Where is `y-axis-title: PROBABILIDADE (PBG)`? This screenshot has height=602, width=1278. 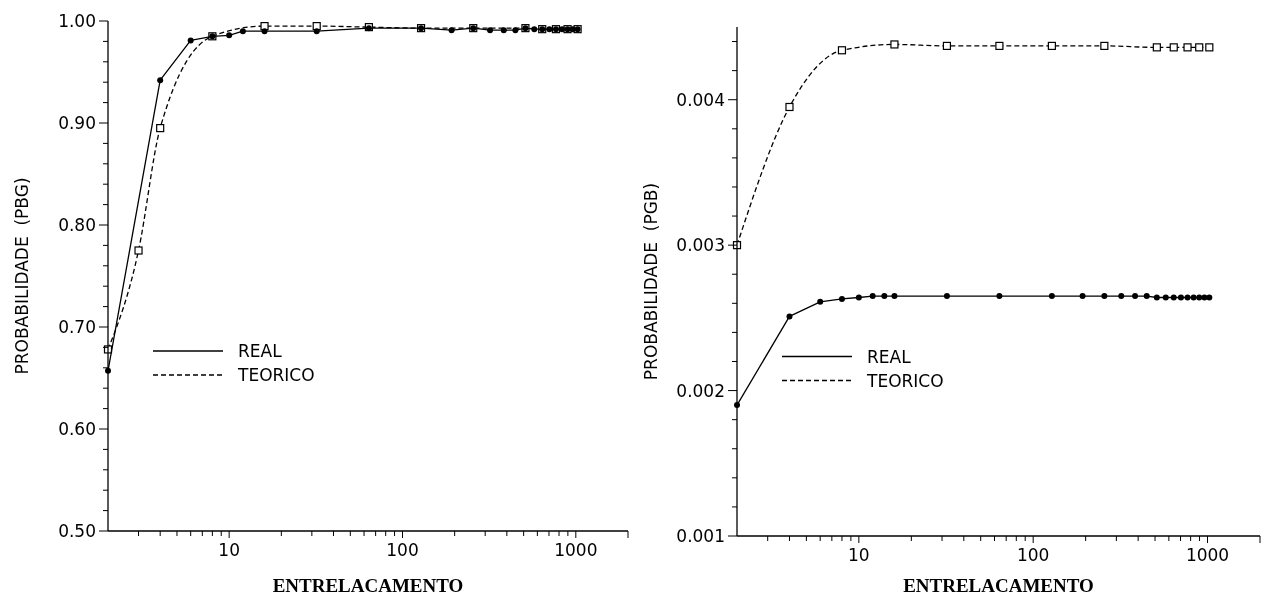
y-axis-title: PROBABILIDADE (PBG) is located at coordinates (22, 276).